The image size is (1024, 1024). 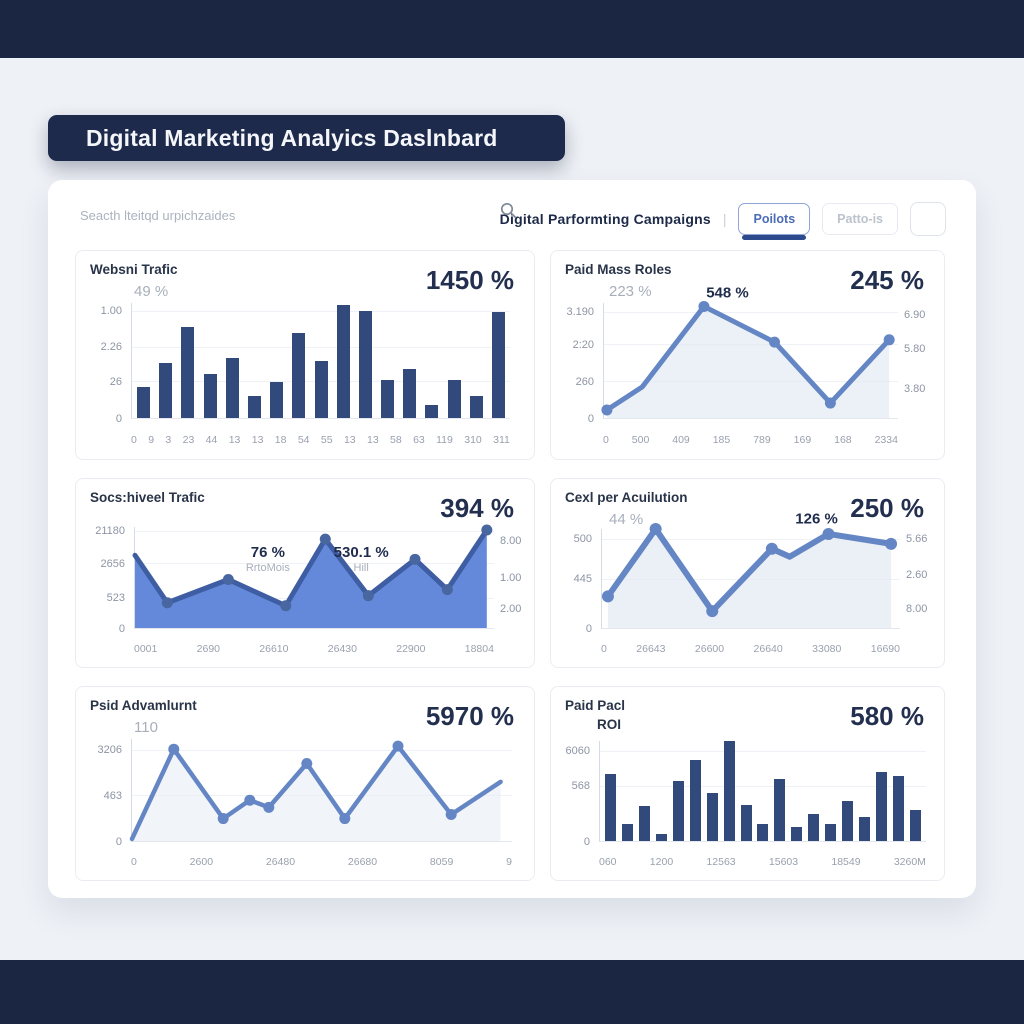 I want to click on x-axis-tick-label: 185, so click(x=721, y=440).